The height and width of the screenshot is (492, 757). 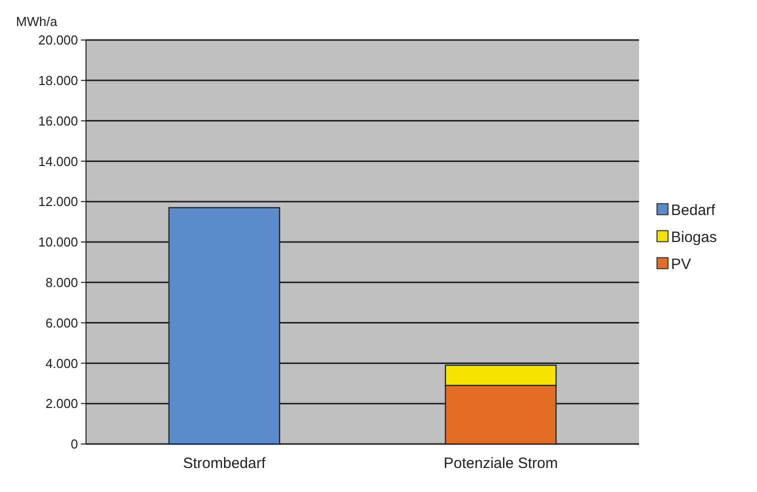 I want to click on y-tick-label: 0, so click(x=74, y=444).